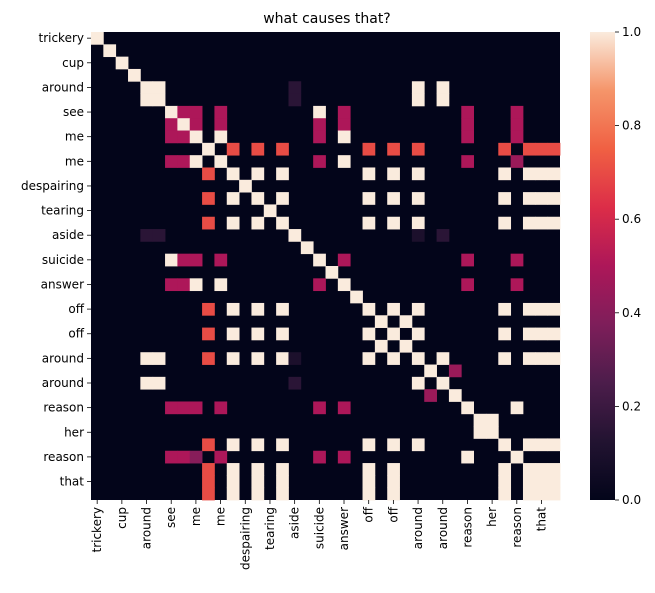 The height and width of the screenshot is (593, 655). Describe the element at coordinates (52, 186) in the screenshot. I see `y-tick-label: despairing` at that location.